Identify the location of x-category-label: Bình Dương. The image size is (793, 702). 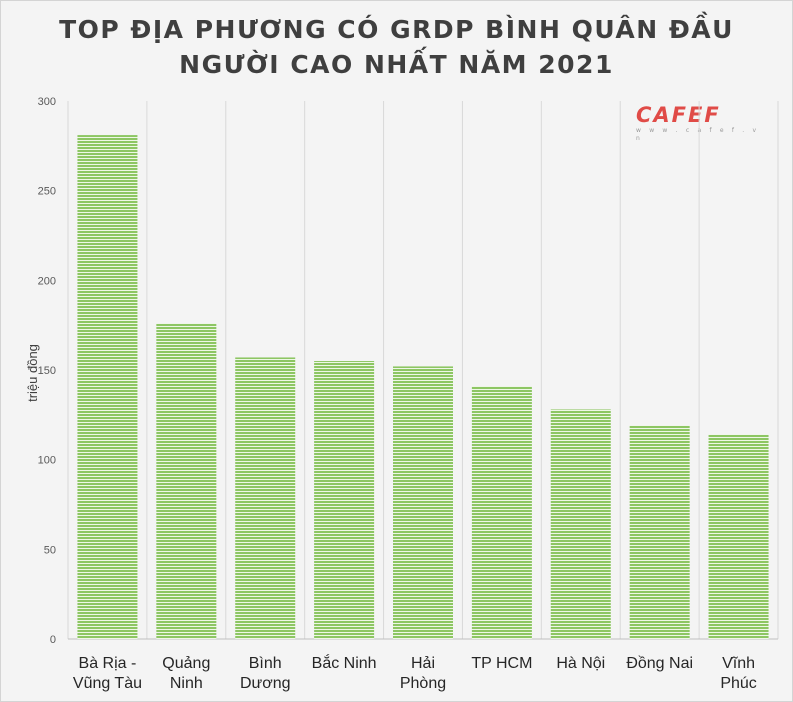
(265, 673).